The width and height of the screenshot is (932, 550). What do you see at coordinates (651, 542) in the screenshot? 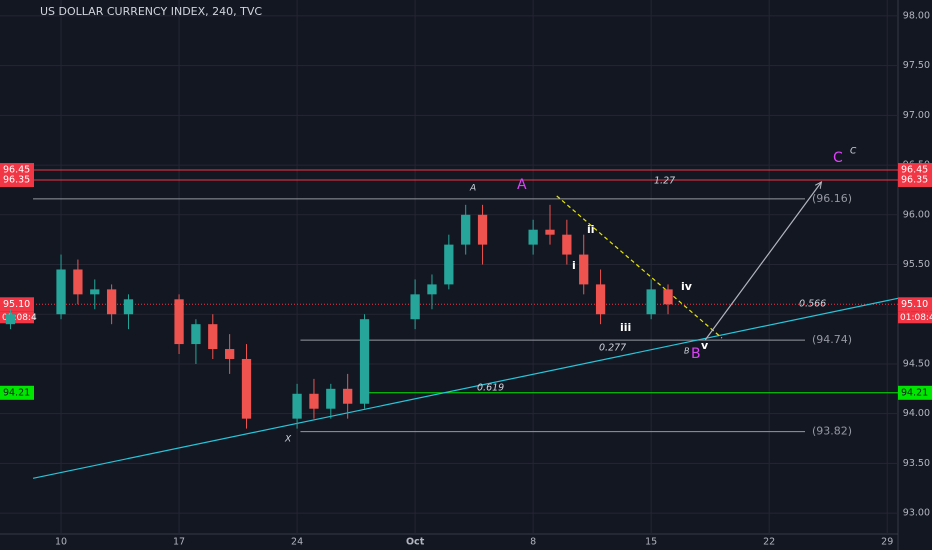
I see `x-tick-label: 15` at bounding box center [651, 542].